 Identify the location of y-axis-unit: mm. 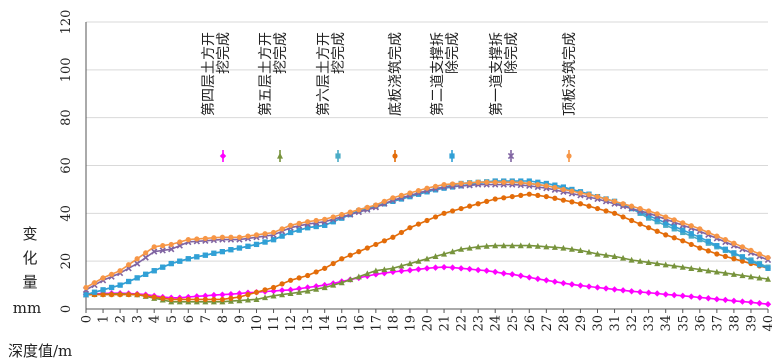
(27, 308).